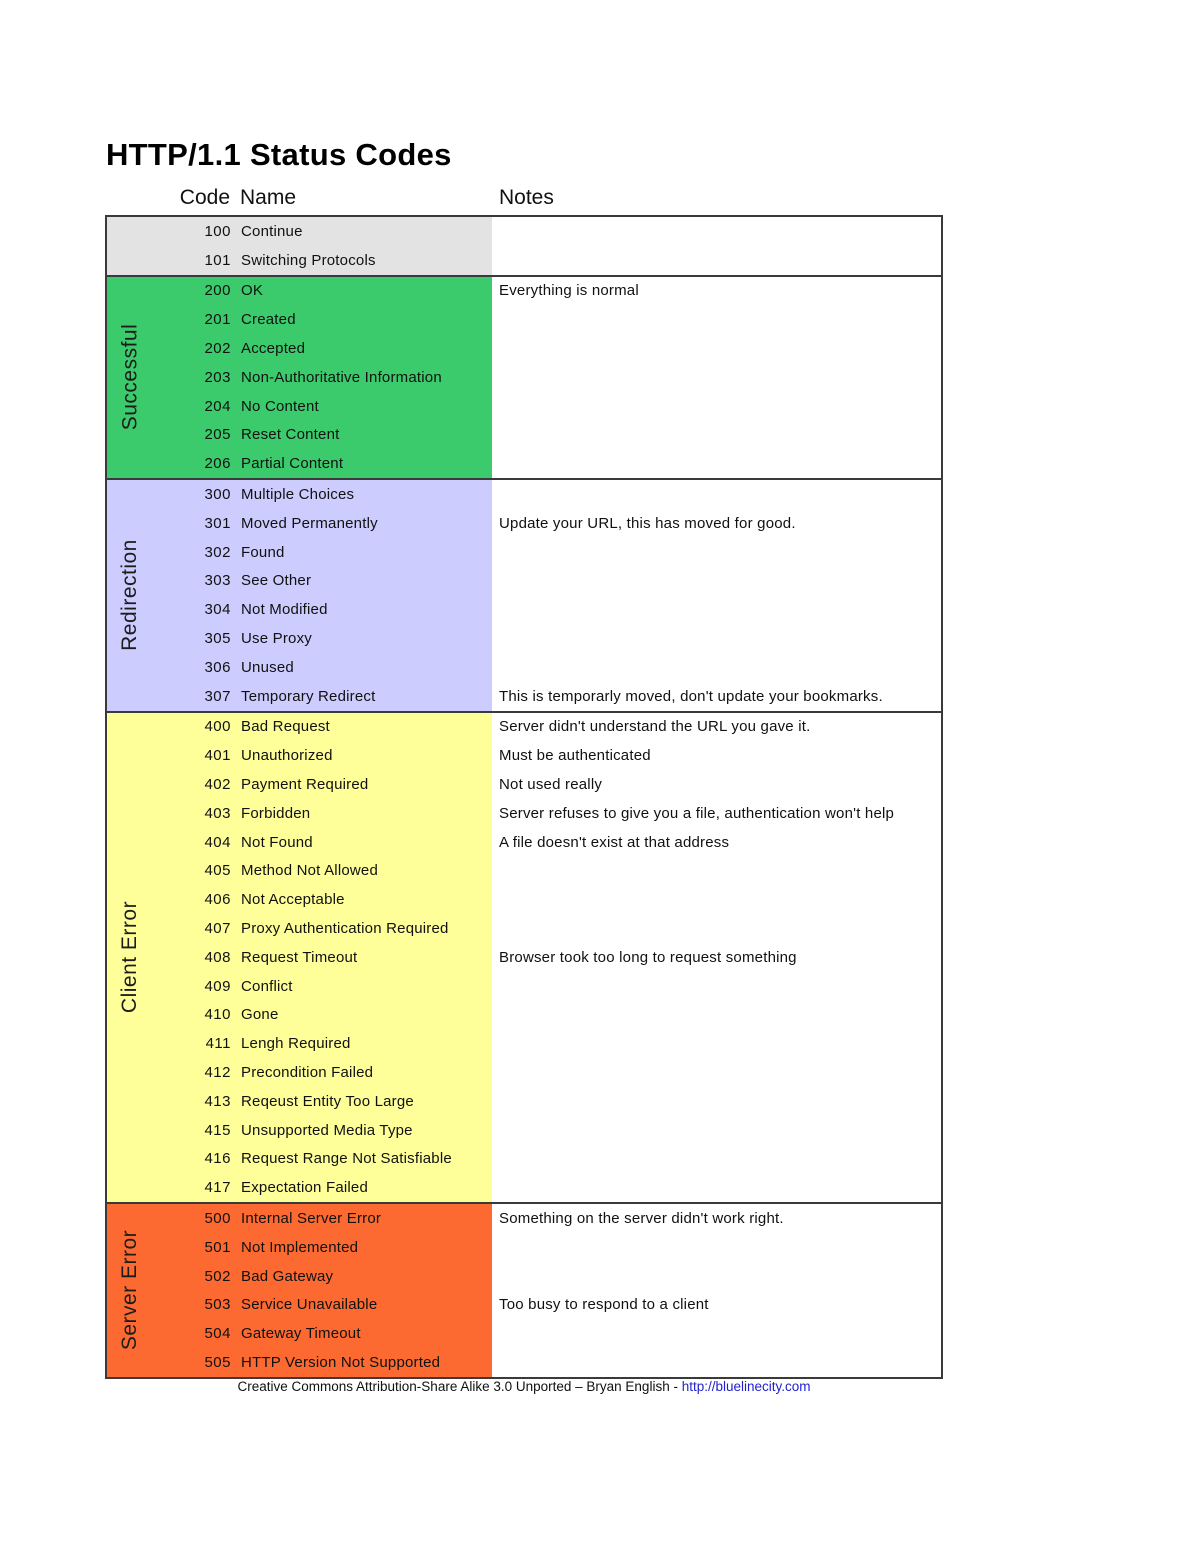 The image size is (1200, 1553). What do you see at coordinates (217, 523) in the screenshot?
I see `status-code: 301` at bounding box center [217, 523].